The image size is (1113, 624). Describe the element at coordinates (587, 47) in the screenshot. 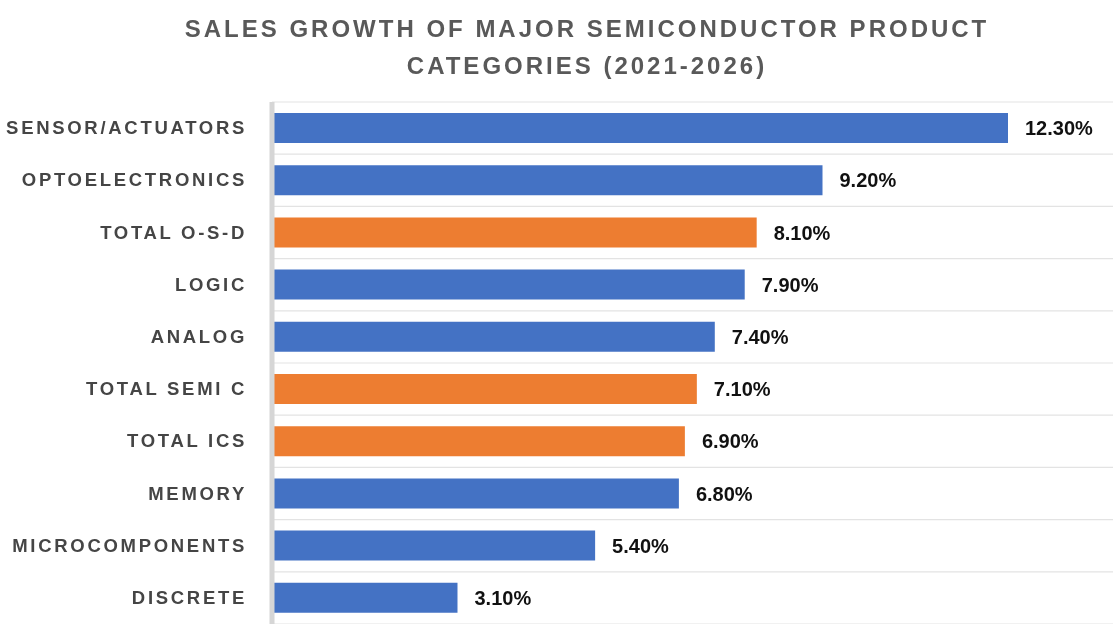

I see `chart-title: SALES GROWTH OF MAJOR SEMICONDUCTOR PRODUCT CATEGORIES (2021-2026)` at that location.